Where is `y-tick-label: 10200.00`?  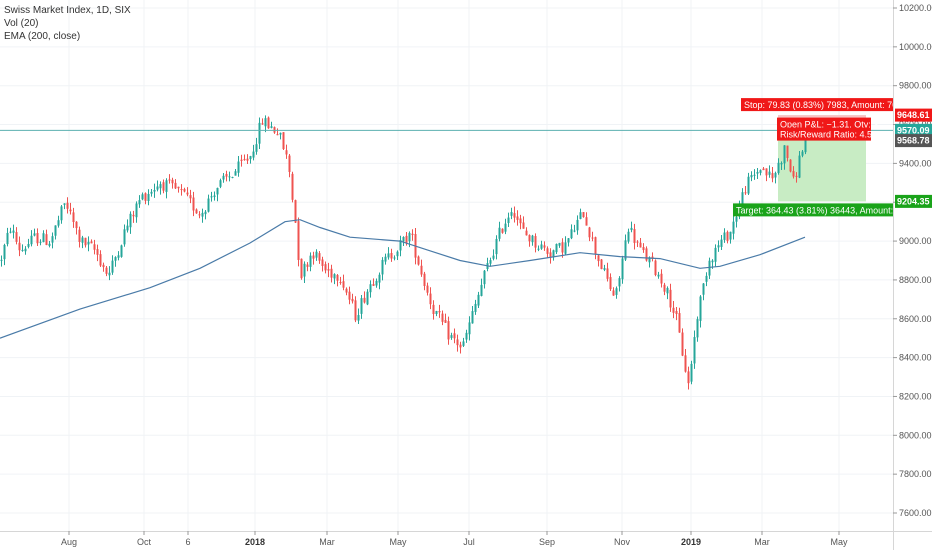
y-tick-label: 10200.00 is located at coordinates (915, 8).